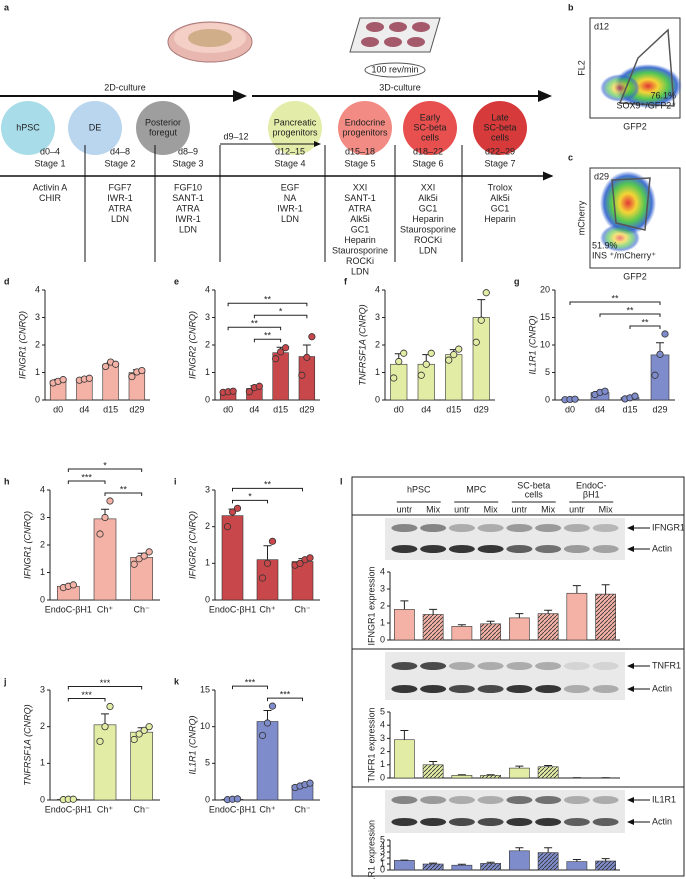 The height and width of the screenshot is (879, 686). Describe the element at coordinates (517, 281) in the screenshot. I see `panel-label: g` at that location.